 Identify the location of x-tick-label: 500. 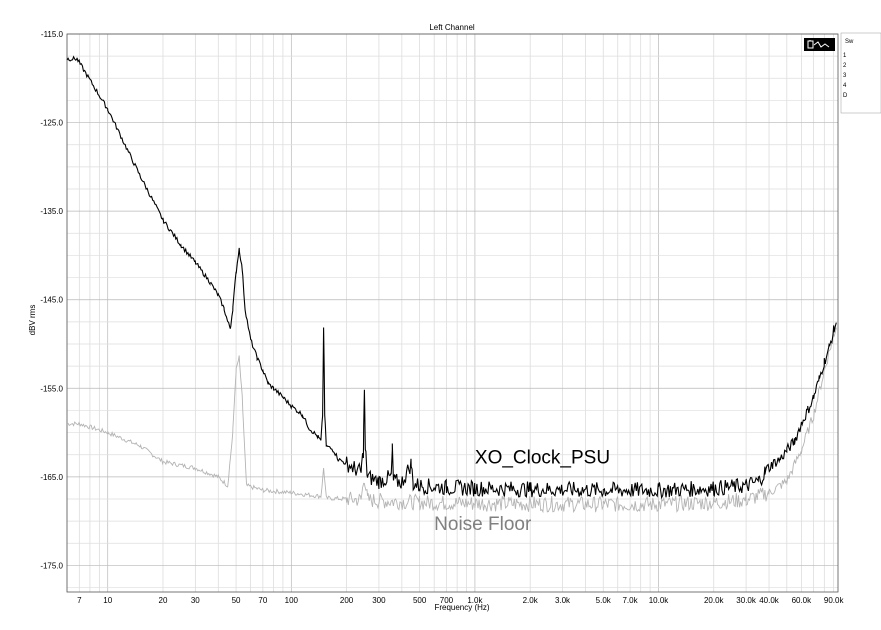
(420, 600).